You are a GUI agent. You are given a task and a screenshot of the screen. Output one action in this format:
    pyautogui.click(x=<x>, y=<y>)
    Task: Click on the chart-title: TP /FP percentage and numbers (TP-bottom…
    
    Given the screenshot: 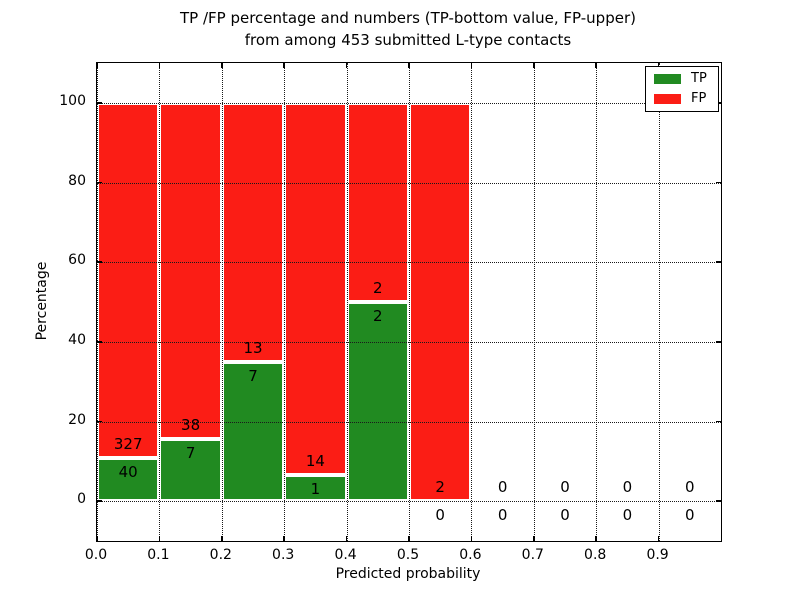 What is the action you would take?
    pyautogui.click(x=408, y=29)
    